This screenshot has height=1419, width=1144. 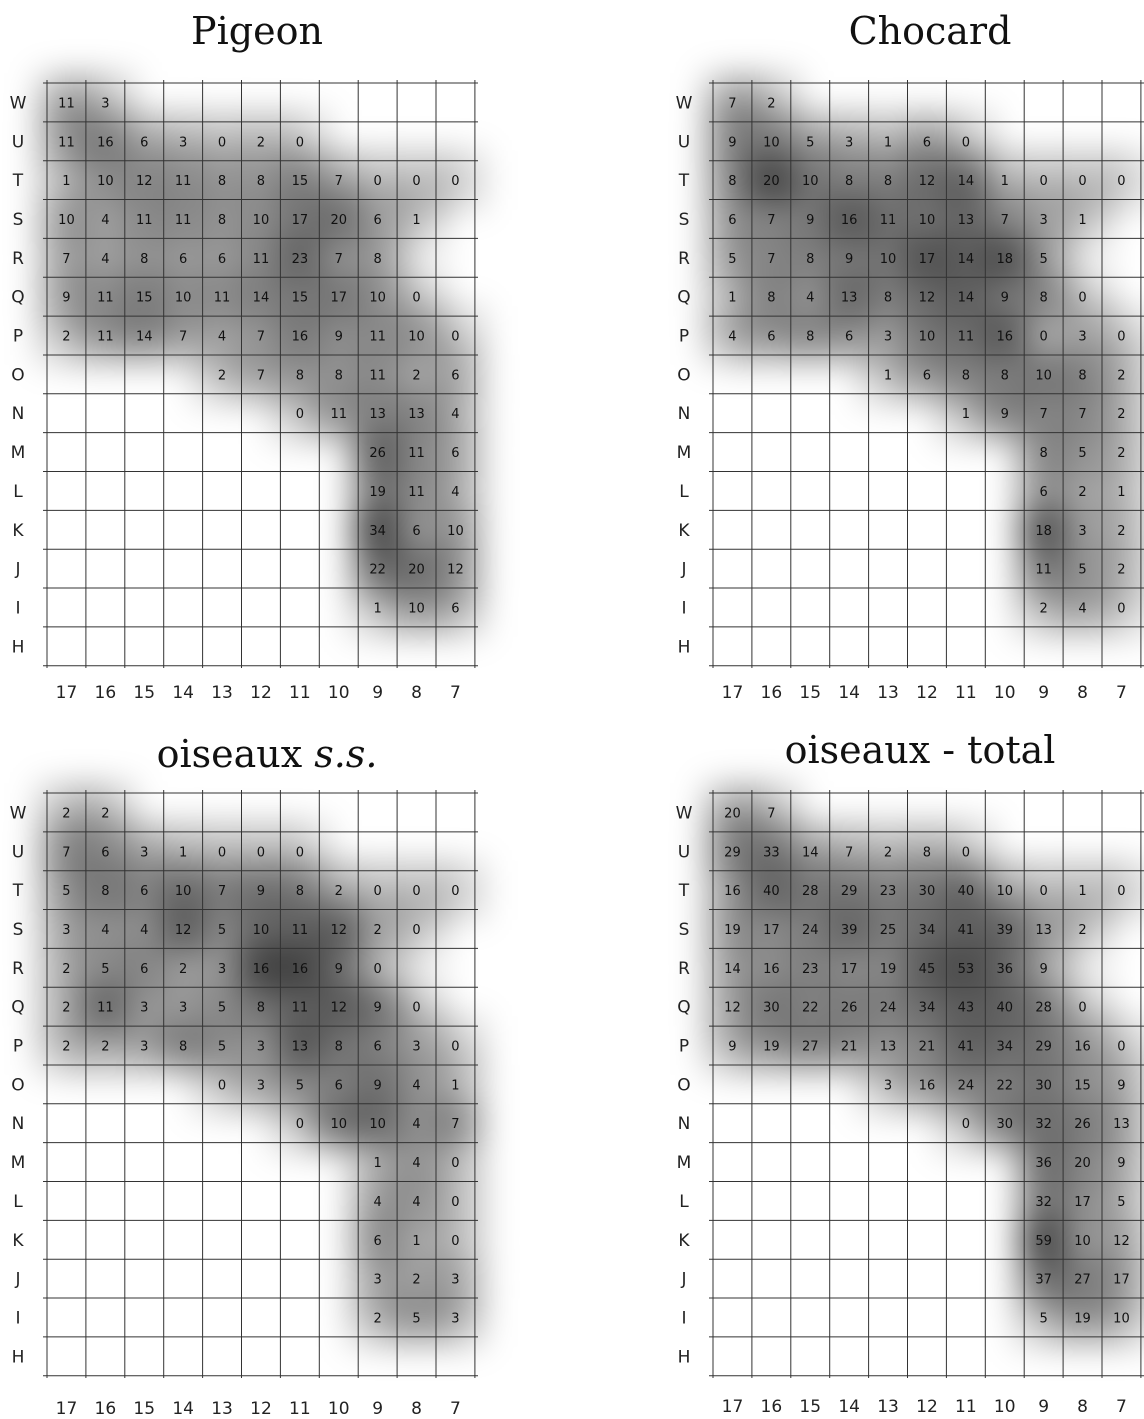 I want to click on cell-value: 59, so click(x=1043, y=1241).